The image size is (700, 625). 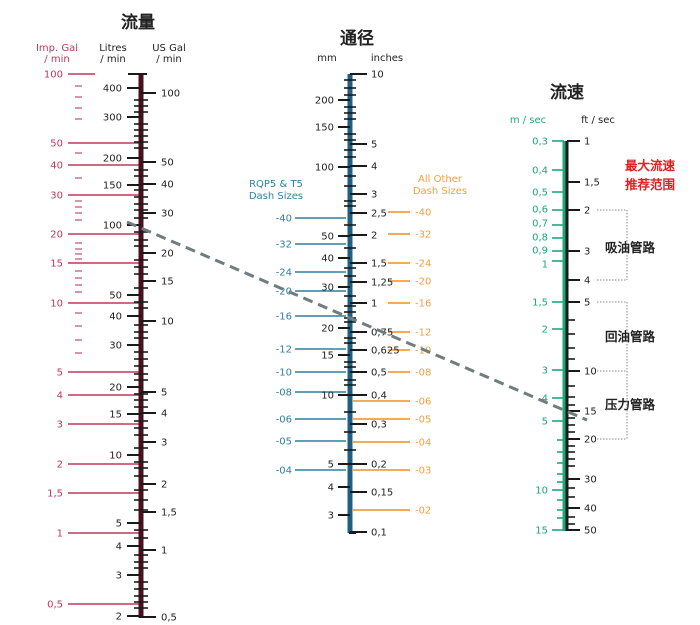 What do you see at coordinates (115, 456) in the screenshot?
I see `litres-label: 10` at bounding box center [115, 456].